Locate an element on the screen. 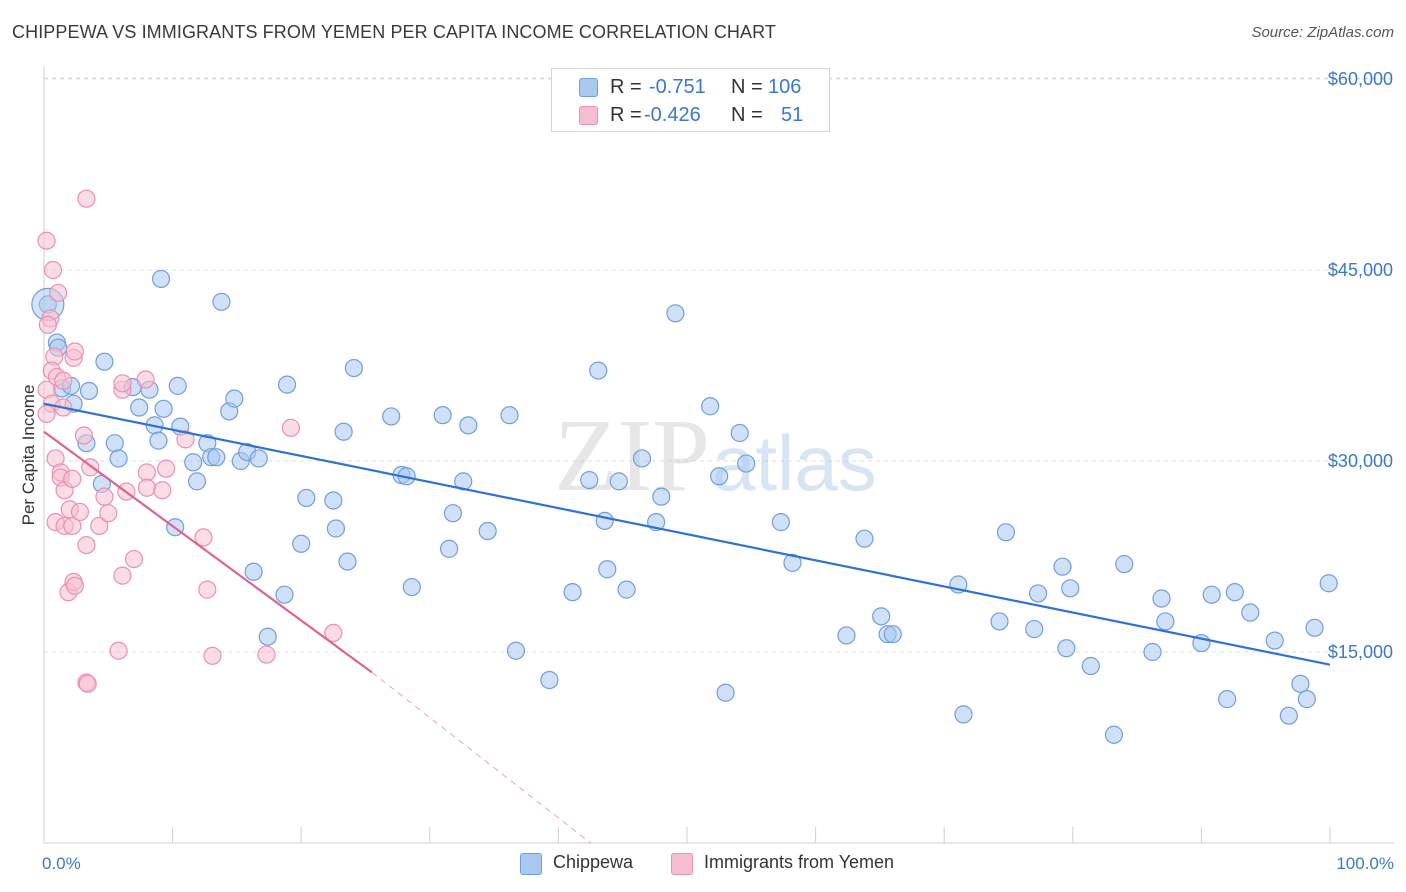  x-tick-label-min: 0.0% is located at coordinates (61, 863).